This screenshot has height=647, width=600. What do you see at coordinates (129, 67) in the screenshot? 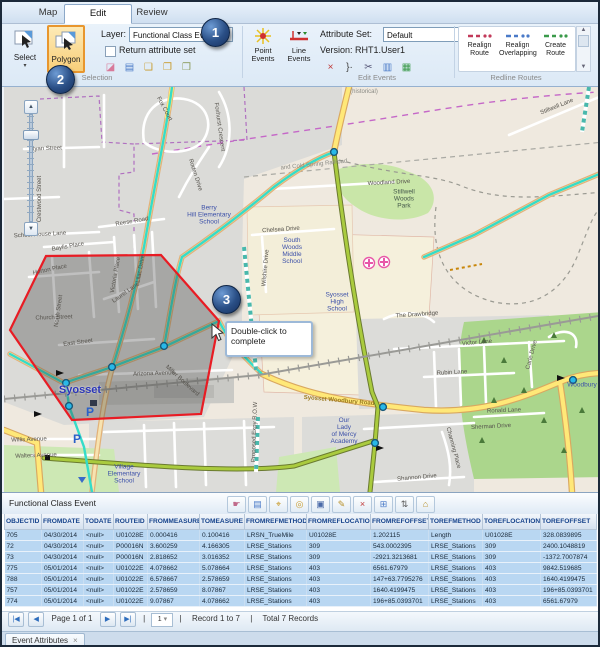
I see `selection-list-icon: ▤` at bounding box center [129, 67].